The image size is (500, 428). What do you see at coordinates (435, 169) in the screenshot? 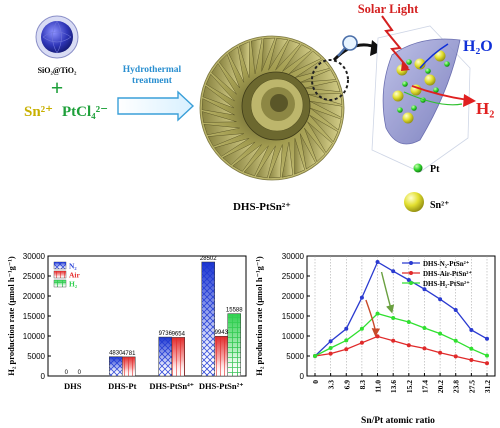
I see `pt-legend-label: Pt` at bounding box center [435, 169].